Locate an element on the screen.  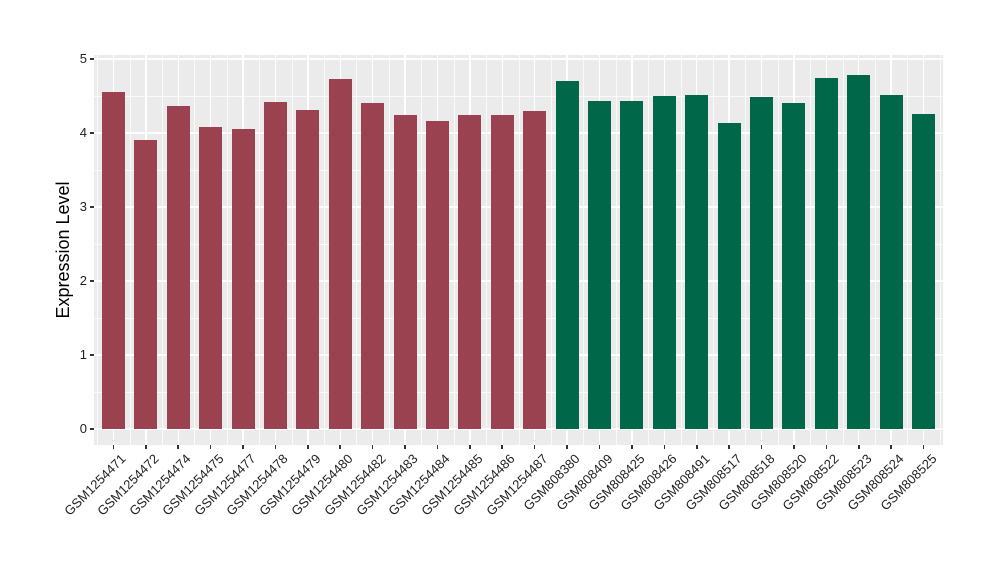
y-tick-label: 5 is located at coordinates (83, 58).